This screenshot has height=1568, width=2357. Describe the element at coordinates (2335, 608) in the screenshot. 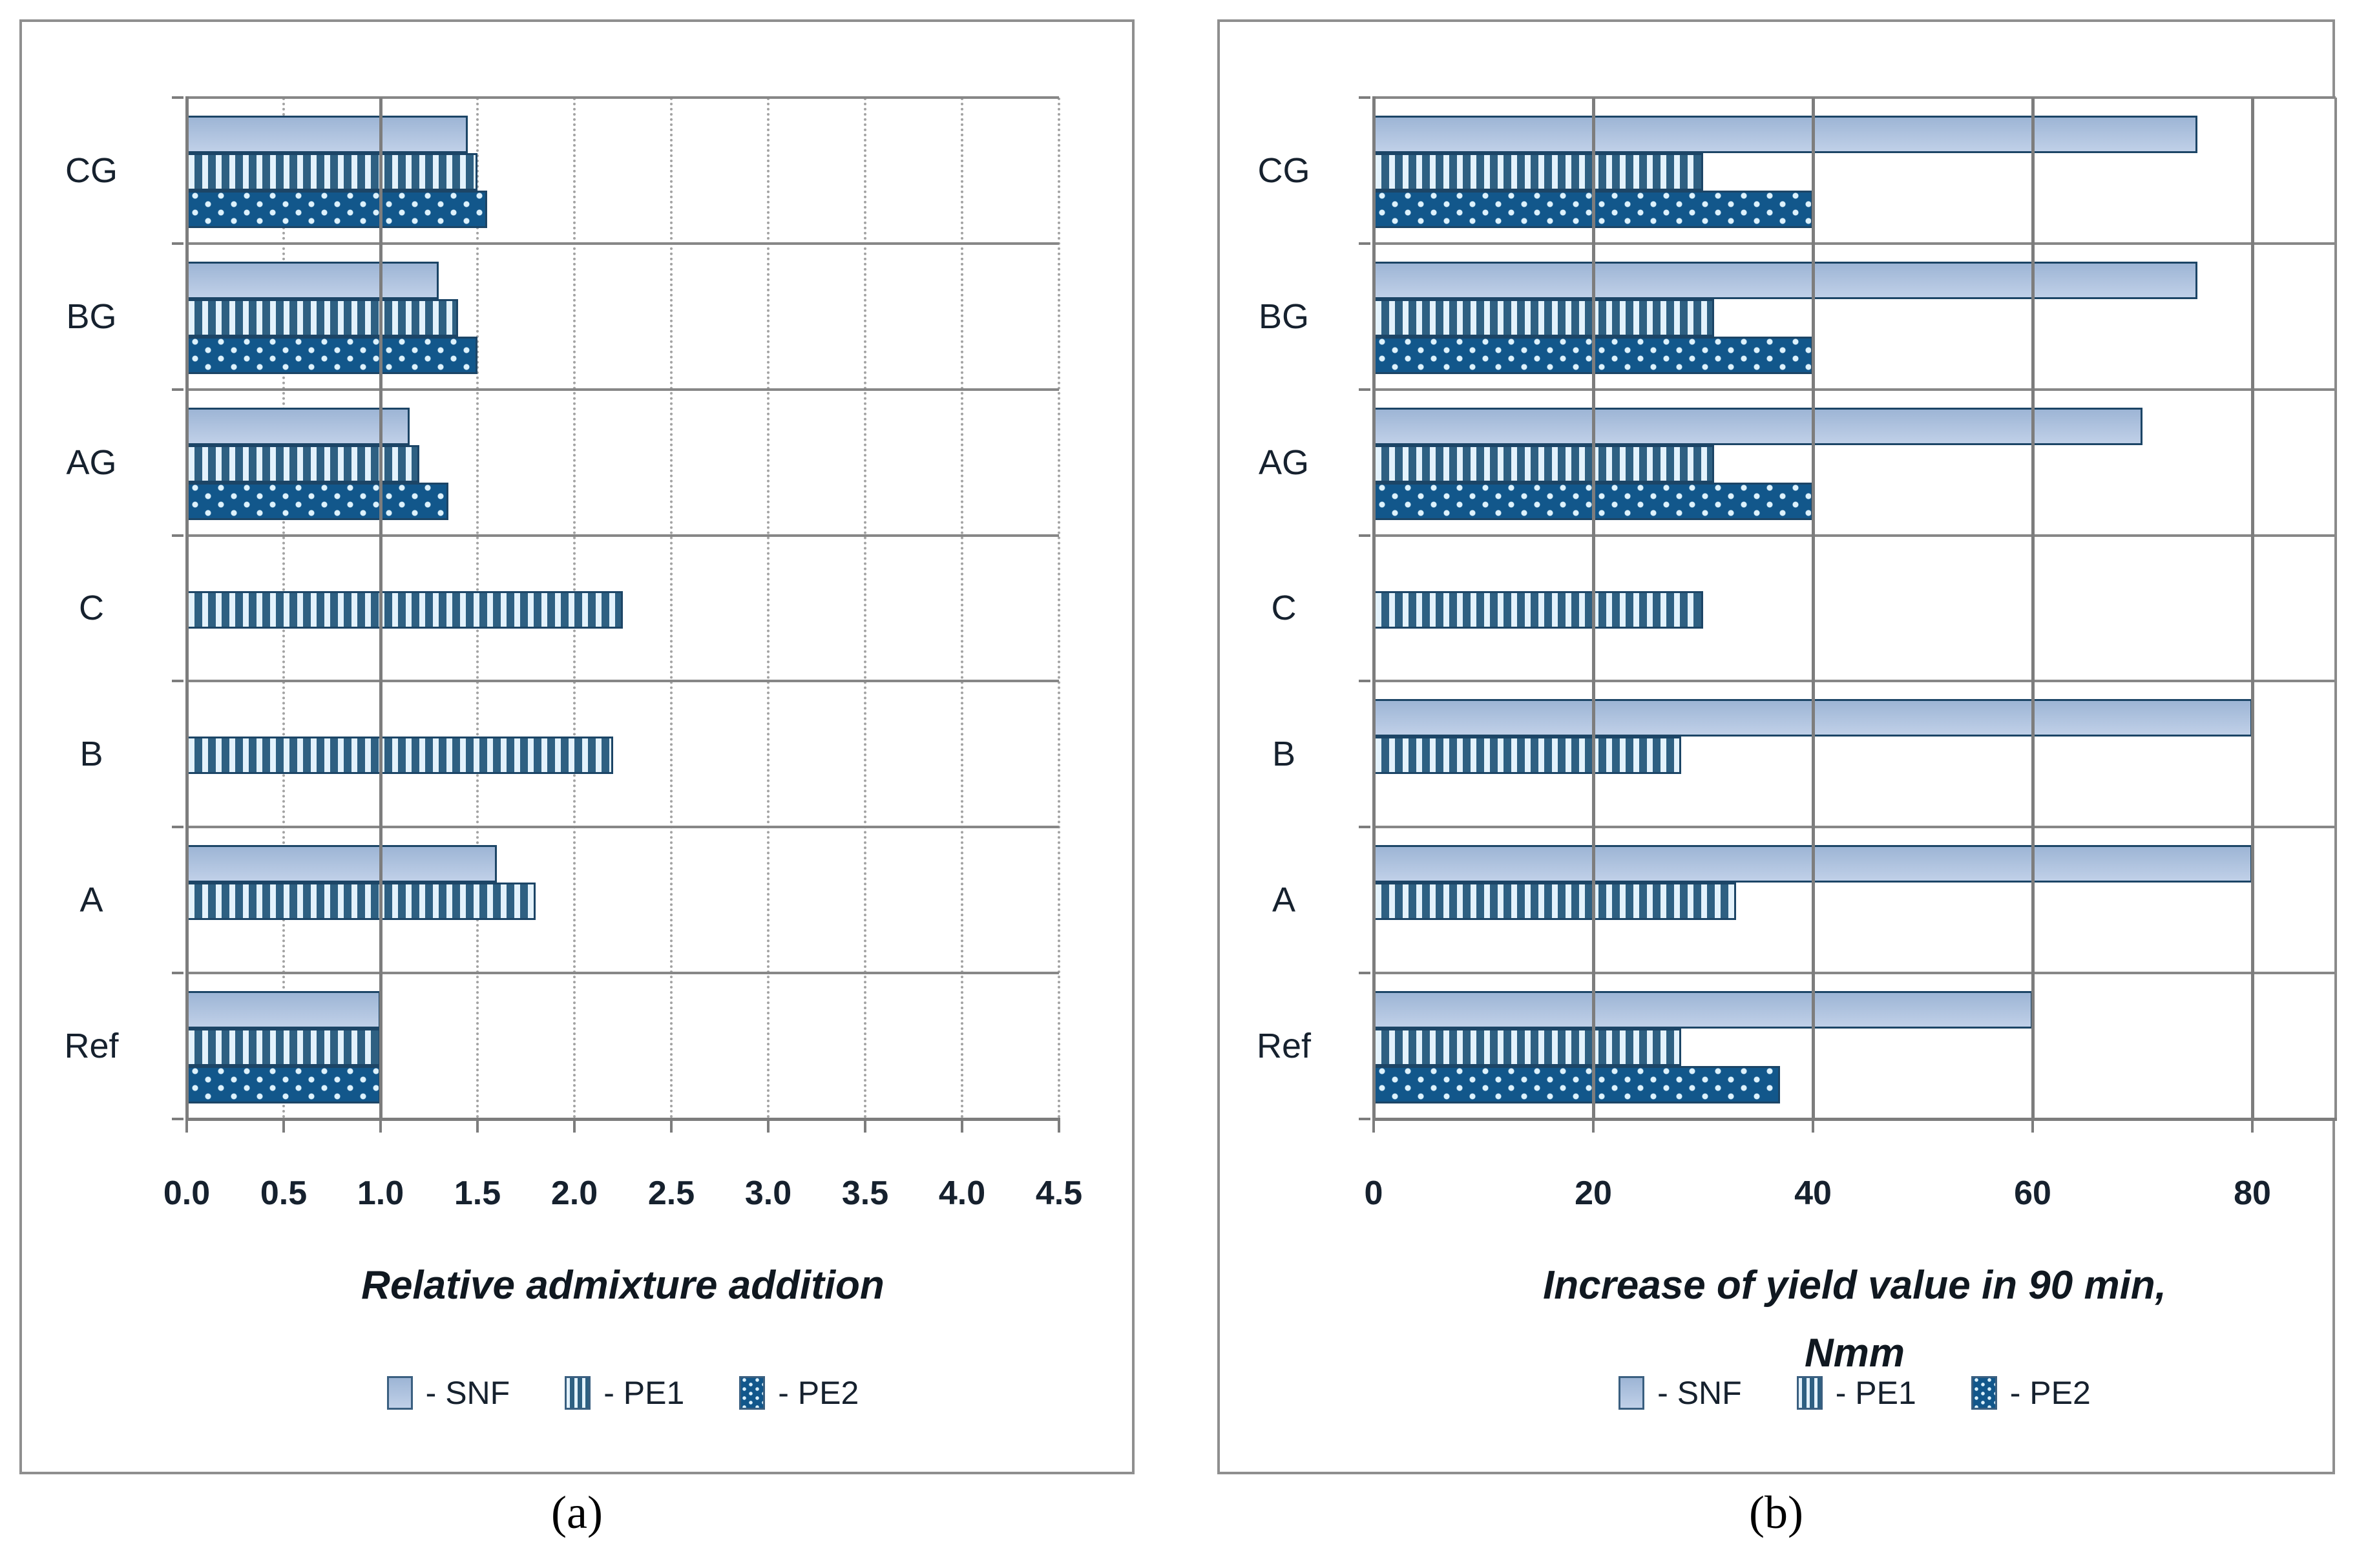

I see `plot-right-border` at that location.